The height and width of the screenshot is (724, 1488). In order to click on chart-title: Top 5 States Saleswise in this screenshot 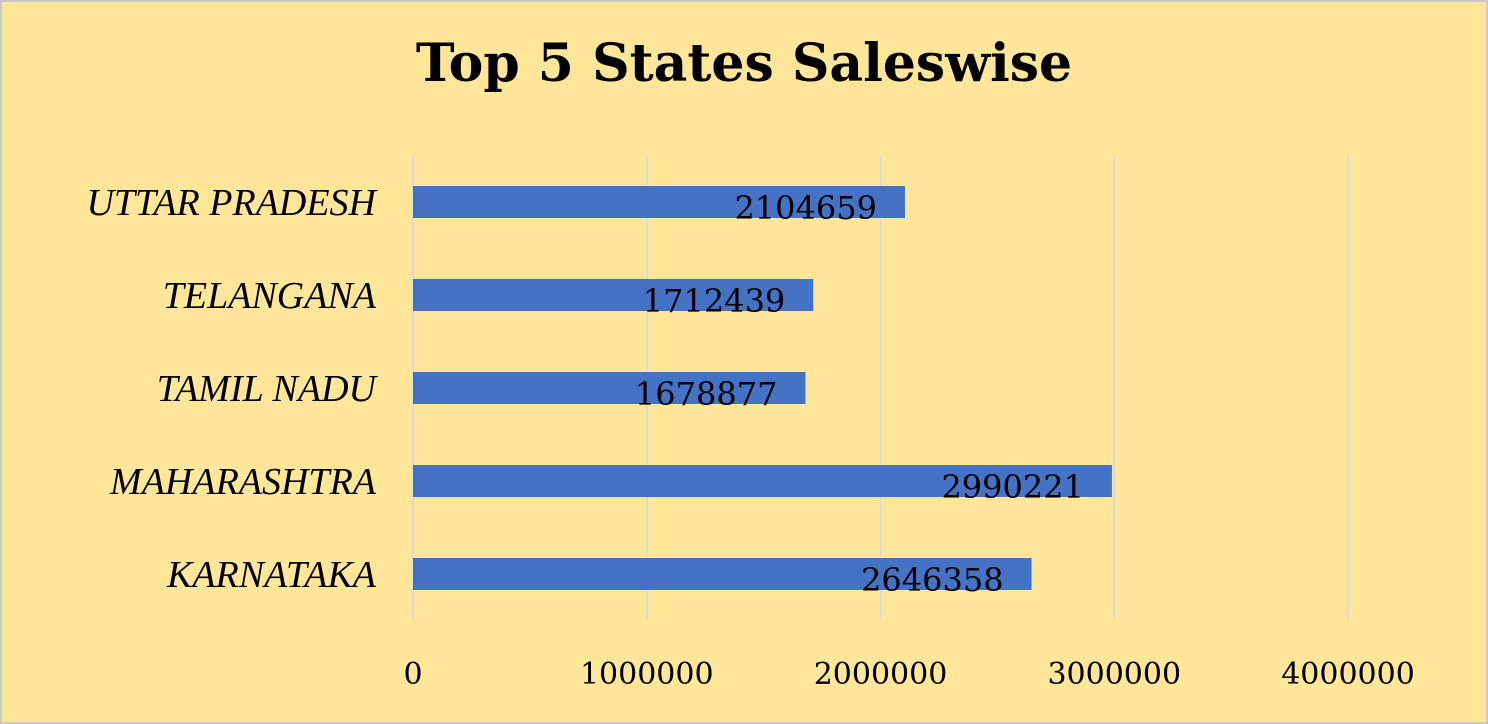, I will do `click(744, 63)`.